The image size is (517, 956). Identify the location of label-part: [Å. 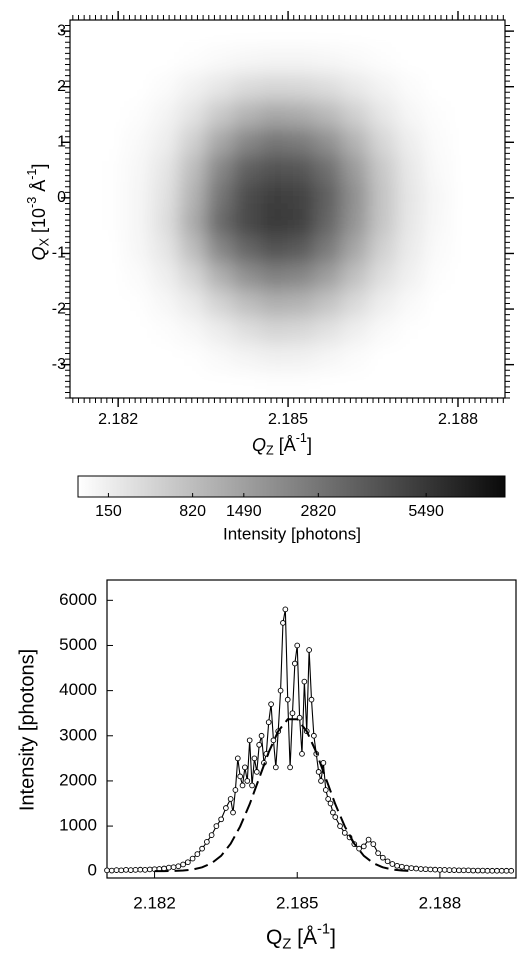
(304, 937).